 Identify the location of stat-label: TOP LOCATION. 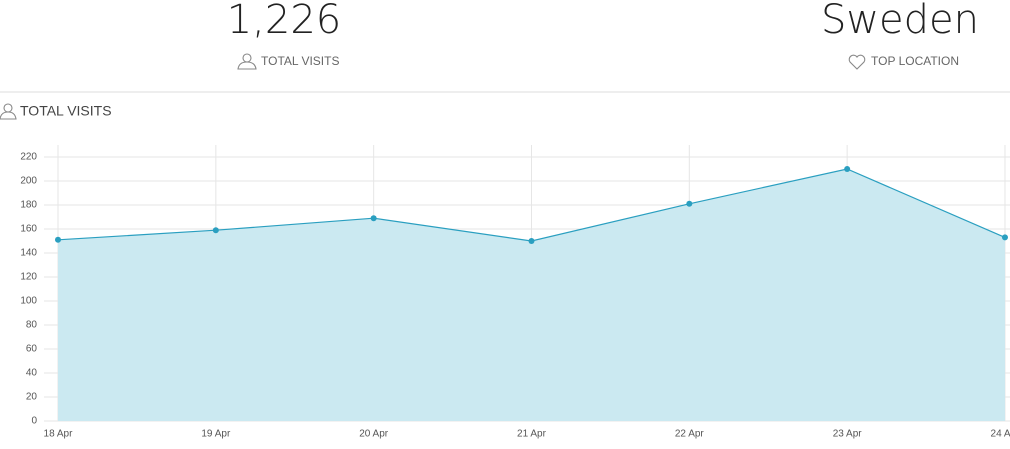
(915, 61).